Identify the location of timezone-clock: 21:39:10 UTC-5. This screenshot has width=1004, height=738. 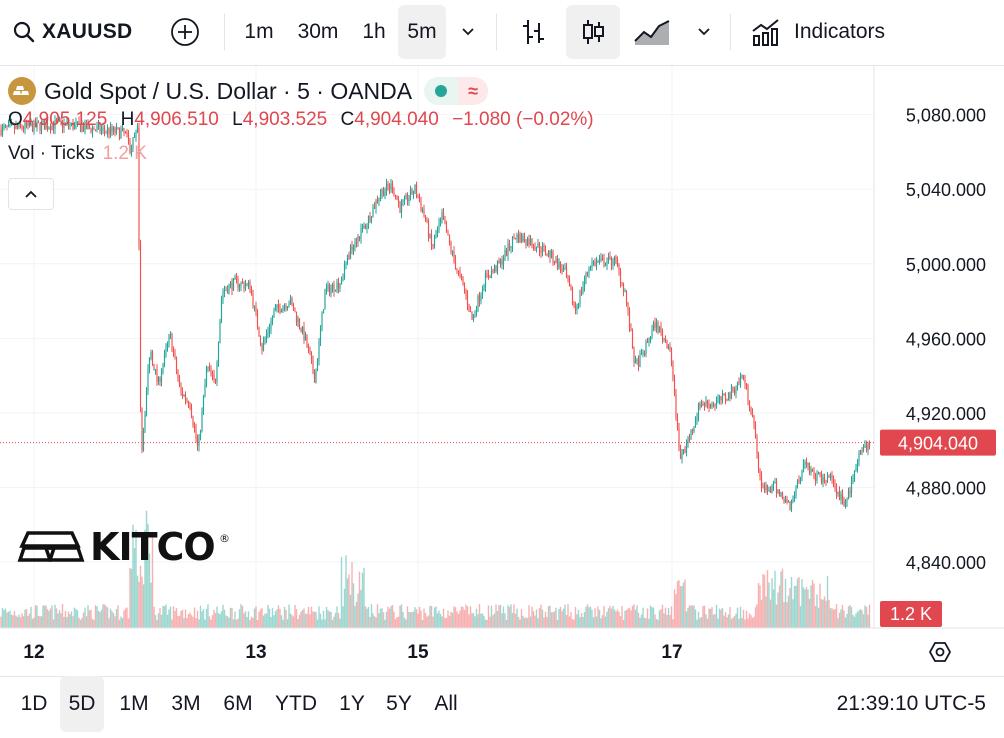
(911, 704).